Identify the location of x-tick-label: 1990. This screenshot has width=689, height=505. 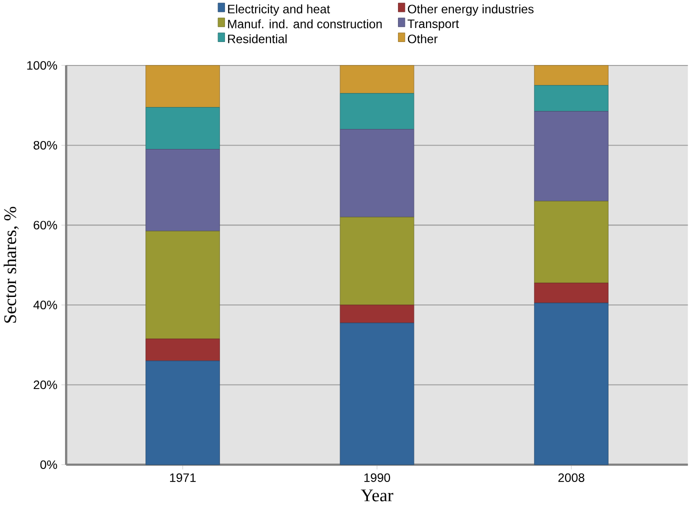
(377, 477).